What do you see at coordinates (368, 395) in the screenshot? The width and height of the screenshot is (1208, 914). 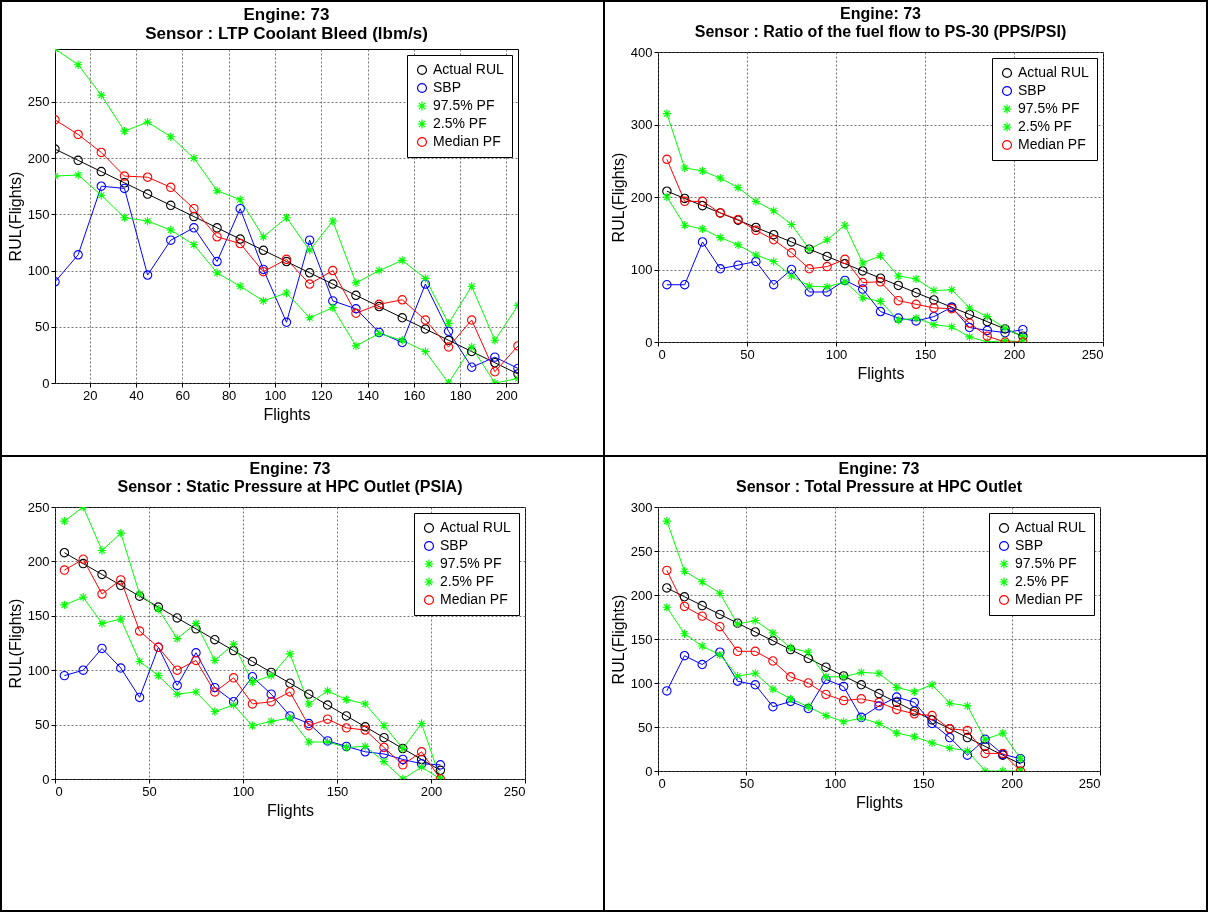 I see `x-tick-label: 140` at bounding box center [368, 395].